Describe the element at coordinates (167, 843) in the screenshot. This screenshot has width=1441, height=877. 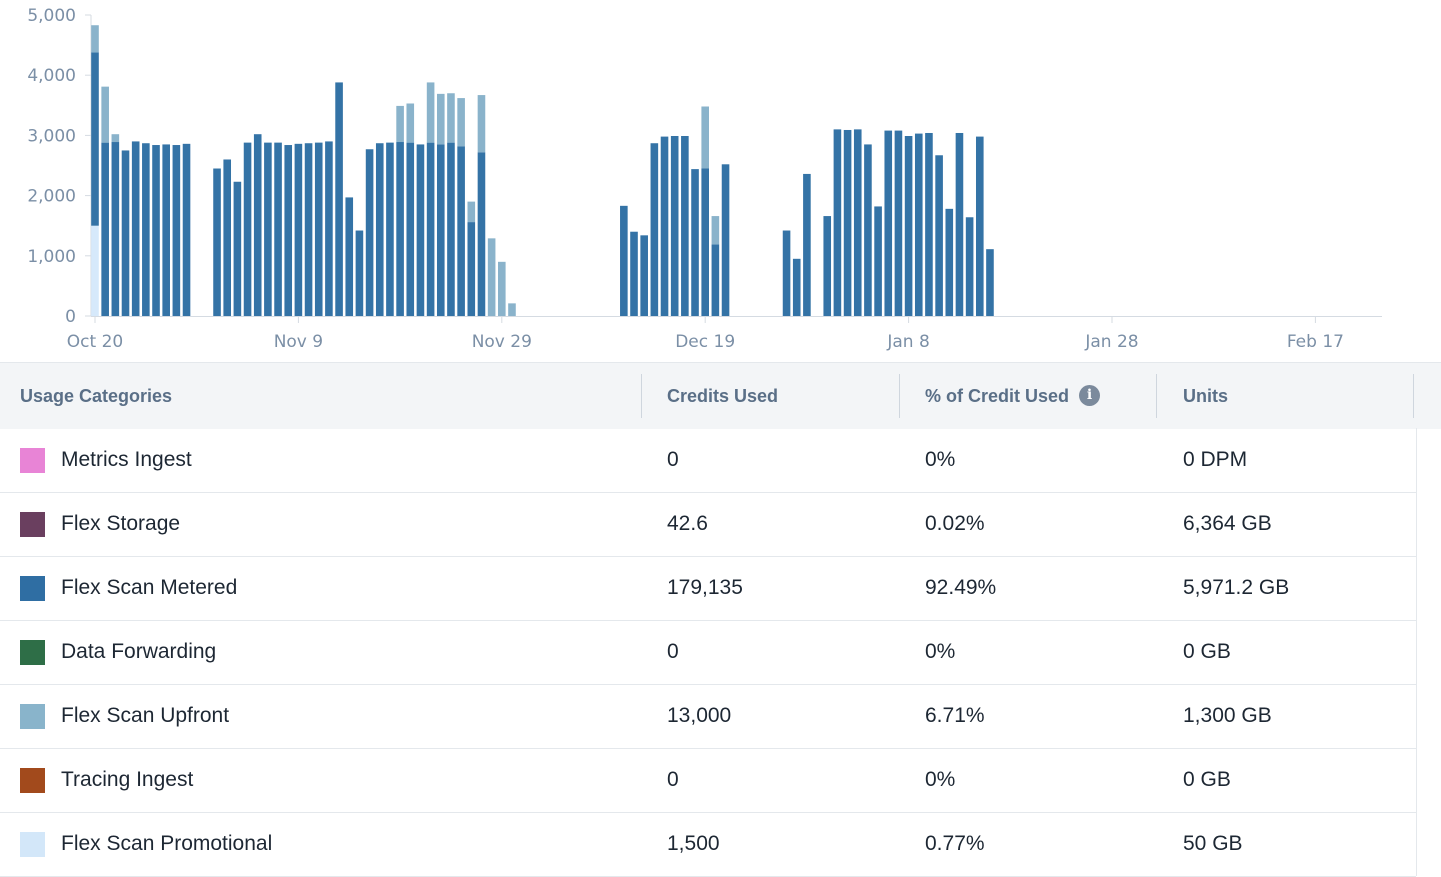
I see `category-name: Flex Scan Promotional` at that location.